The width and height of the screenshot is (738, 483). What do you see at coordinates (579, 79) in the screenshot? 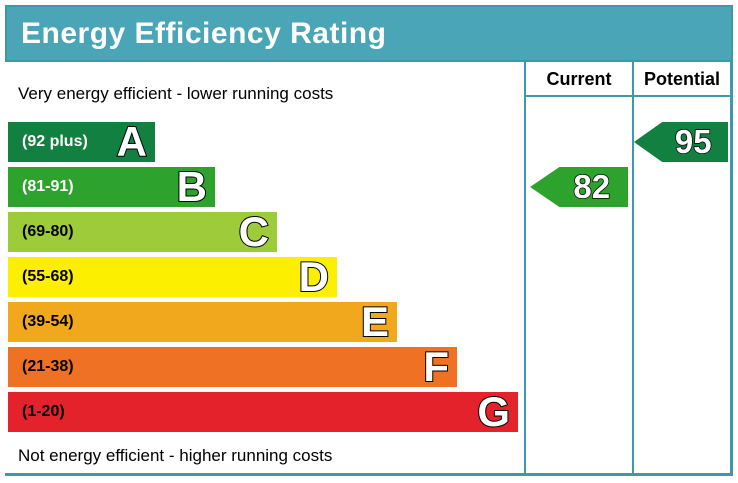
I see `current-column-header: Current` at bounding box center [579, 79].